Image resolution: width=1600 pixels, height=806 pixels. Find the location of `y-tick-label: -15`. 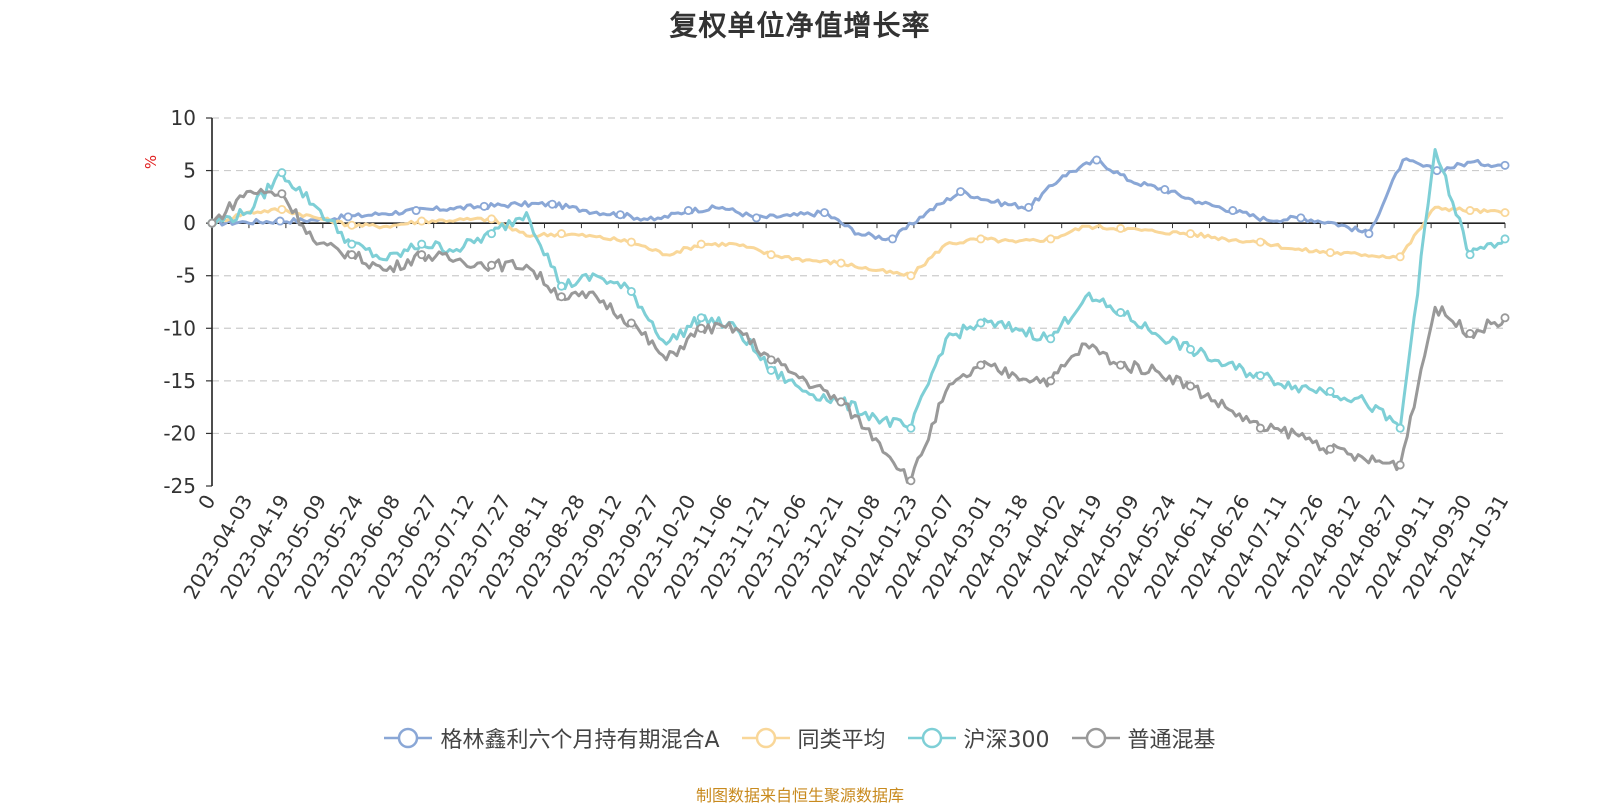

y-tick-label: -15 is located at coordinates (179, 381).